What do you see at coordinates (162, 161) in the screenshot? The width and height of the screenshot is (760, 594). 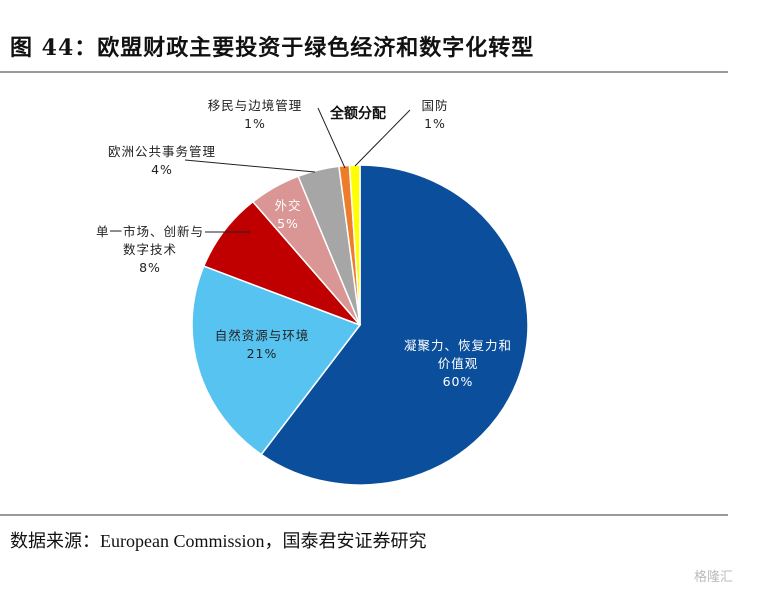 I see `slice-label: 欧洲公共事务管理 4%` at bounding box center [162, 161].